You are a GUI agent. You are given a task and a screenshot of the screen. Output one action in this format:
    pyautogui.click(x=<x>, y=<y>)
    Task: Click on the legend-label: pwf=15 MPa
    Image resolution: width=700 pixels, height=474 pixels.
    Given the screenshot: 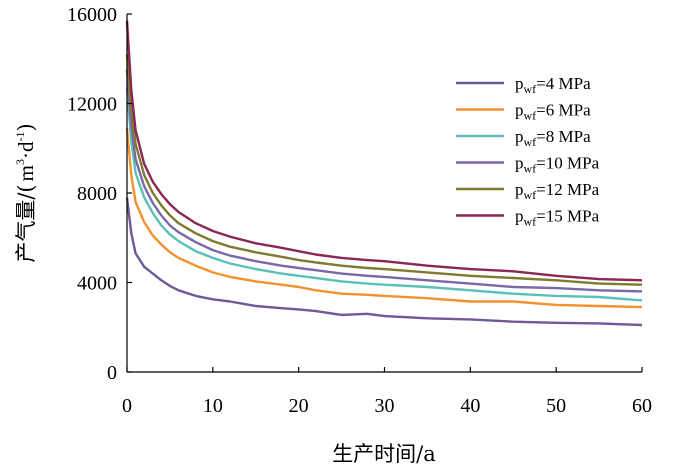 What is the action you would take?
    pyautogui.click(x=557, y=218)
    